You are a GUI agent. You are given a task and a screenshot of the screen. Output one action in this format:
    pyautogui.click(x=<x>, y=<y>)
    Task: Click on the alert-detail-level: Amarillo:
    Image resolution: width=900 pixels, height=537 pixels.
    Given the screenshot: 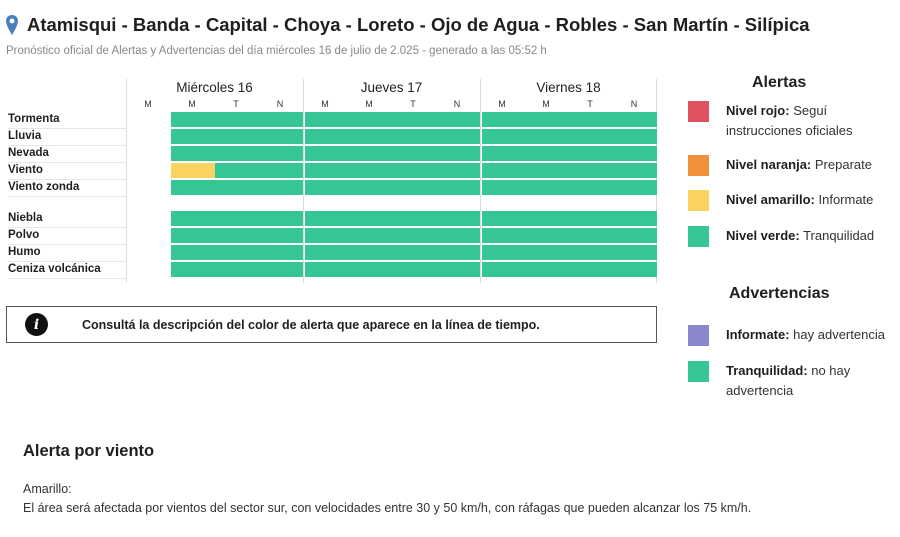 What is the action you would take?
    pyautogui.click(x=47, y=489)
    